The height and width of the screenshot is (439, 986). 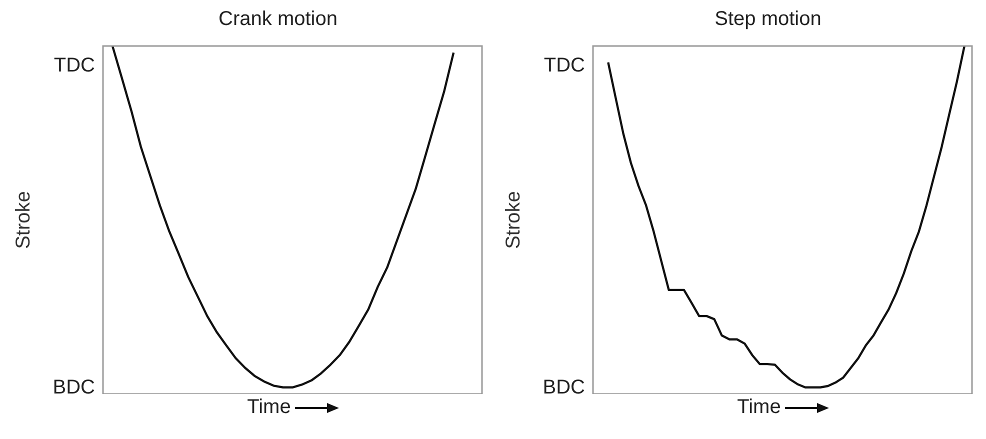 I want to click on chart-title: Step motion, so click(x=768, y=20).